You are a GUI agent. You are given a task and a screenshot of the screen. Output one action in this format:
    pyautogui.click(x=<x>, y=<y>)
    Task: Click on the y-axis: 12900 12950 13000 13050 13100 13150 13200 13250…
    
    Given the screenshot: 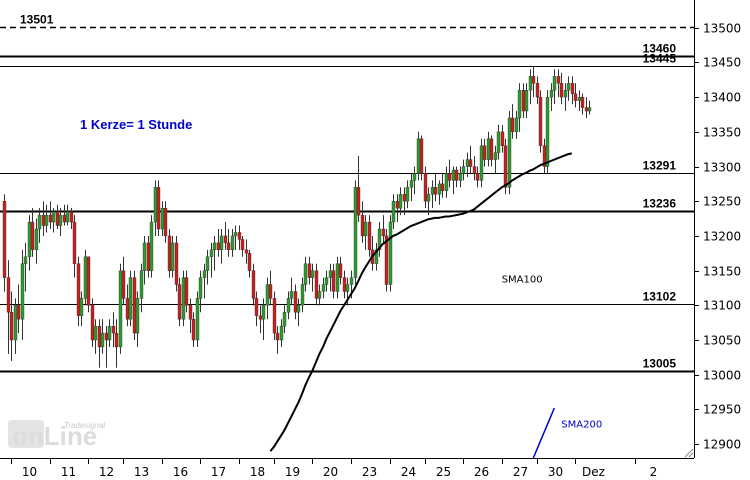 What is the action you would take?
    pyautogui.click(x=717, y=237)
    